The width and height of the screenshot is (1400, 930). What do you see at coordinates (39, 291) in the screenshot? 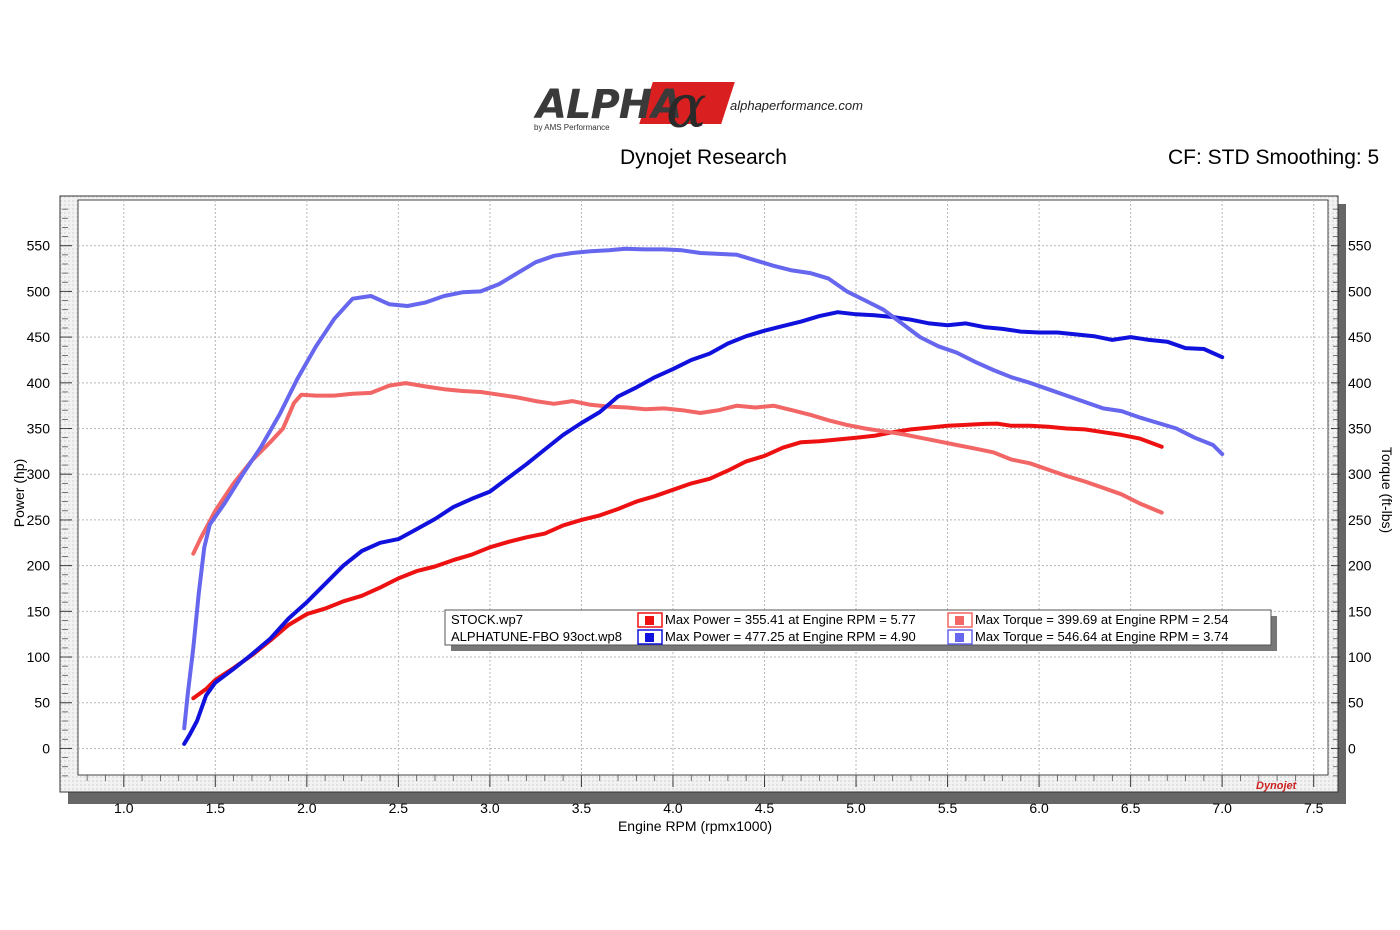
I see `y-tick-label-left: 500` at bounding box center [39, 291].